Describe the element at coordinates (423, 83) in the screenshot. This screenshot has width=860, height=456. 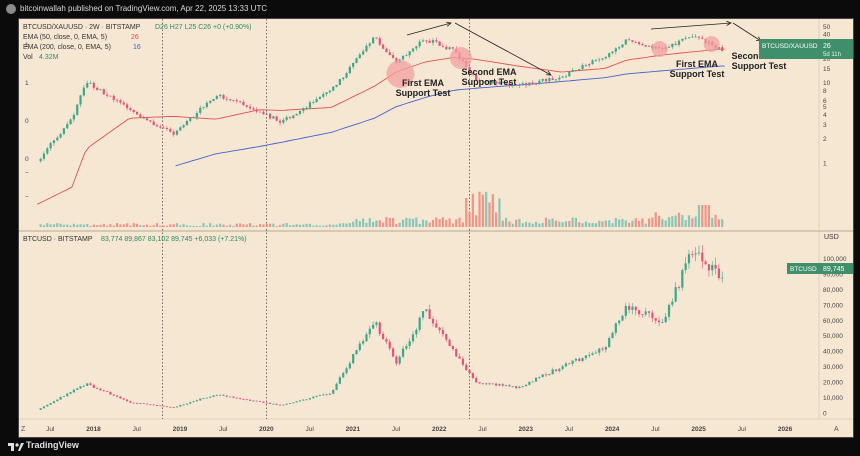
I see `annotation-line: First EMA` at that location.